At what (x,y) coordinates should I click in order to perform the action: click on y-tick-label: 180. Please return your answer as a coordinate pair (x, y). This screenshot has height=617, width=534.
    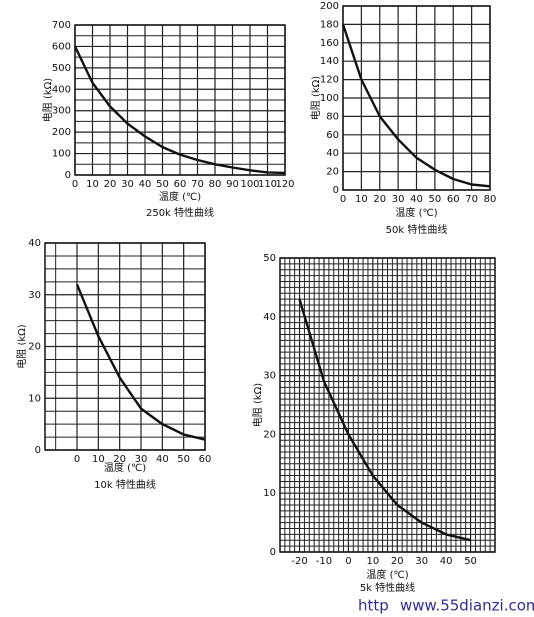
    Looking at the image, I should click on (329, 24).